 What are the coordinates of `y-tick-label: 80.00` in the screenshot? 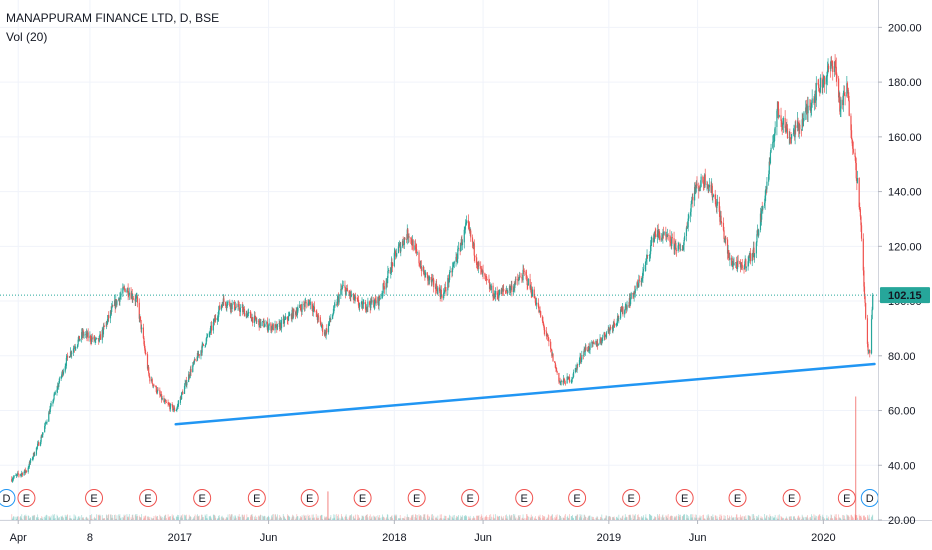 It's located at (902, 357).